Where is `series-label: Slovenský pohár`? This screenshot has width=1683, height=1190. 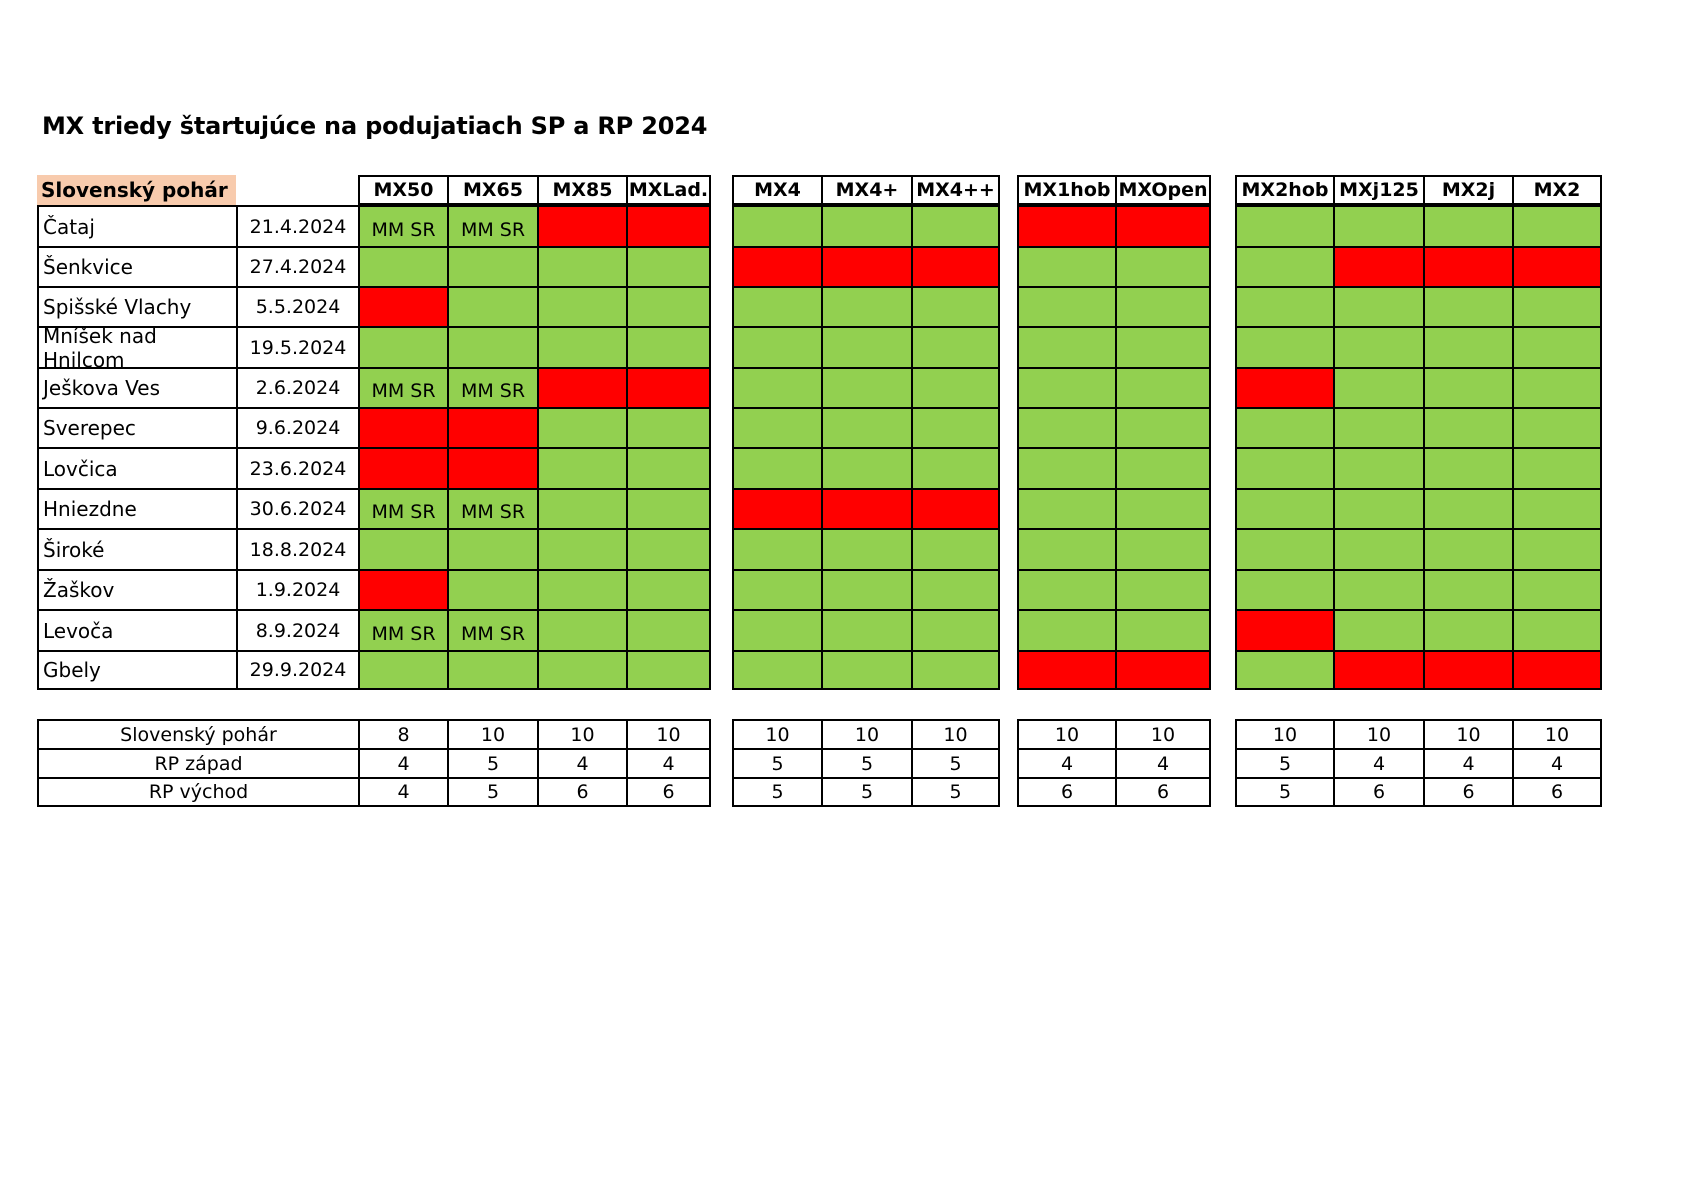
series-label: Slovenský pohár is located at coordinates (136, 190).